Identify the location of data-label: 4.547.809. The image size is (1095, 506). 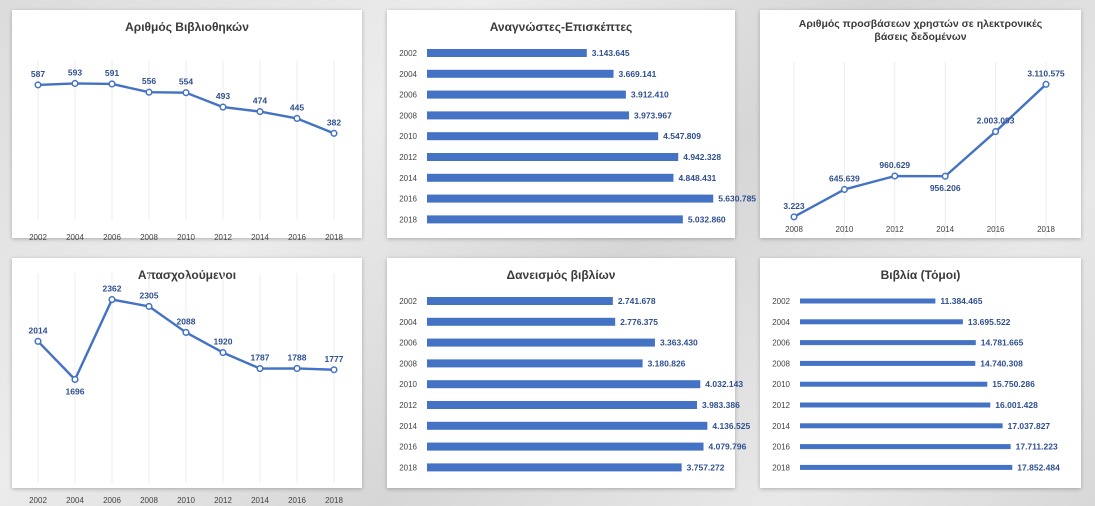
(682, 136).